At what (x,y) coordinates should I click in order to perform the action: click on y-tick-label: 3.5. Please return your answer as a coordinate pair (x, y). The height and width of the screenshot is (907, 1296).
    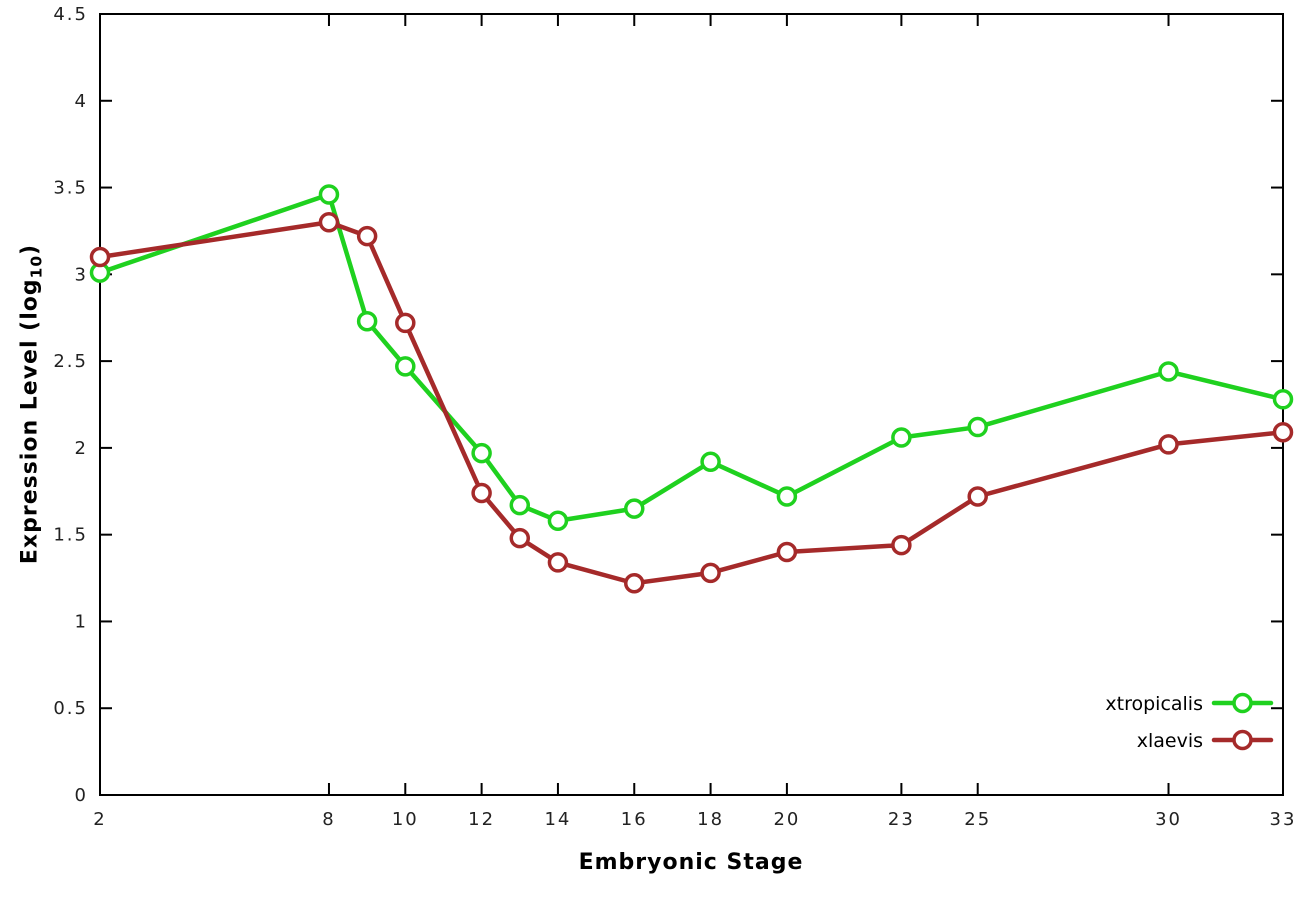
    Looking at the image, I should click on (70, 188).